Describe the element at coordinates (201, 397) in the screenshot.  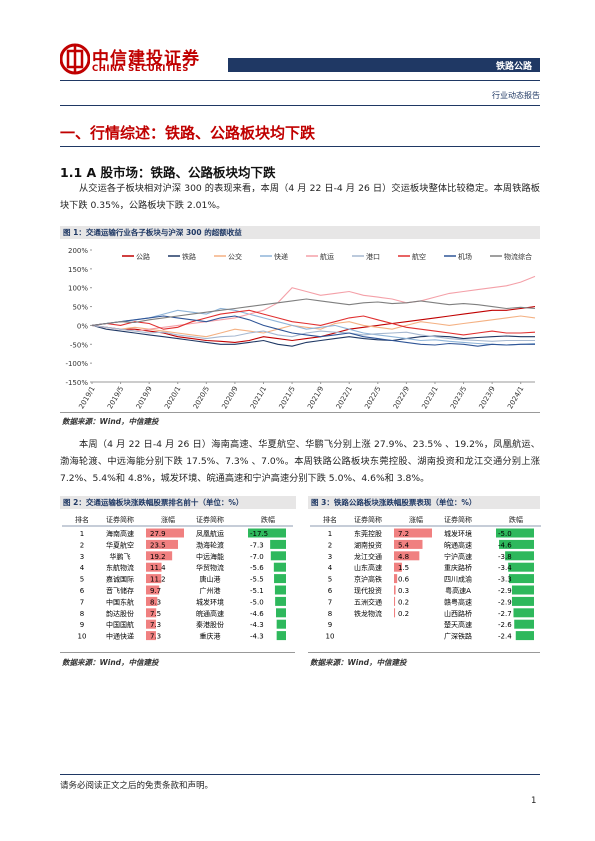
I see `x-tick-label: 2020/5` at that location.